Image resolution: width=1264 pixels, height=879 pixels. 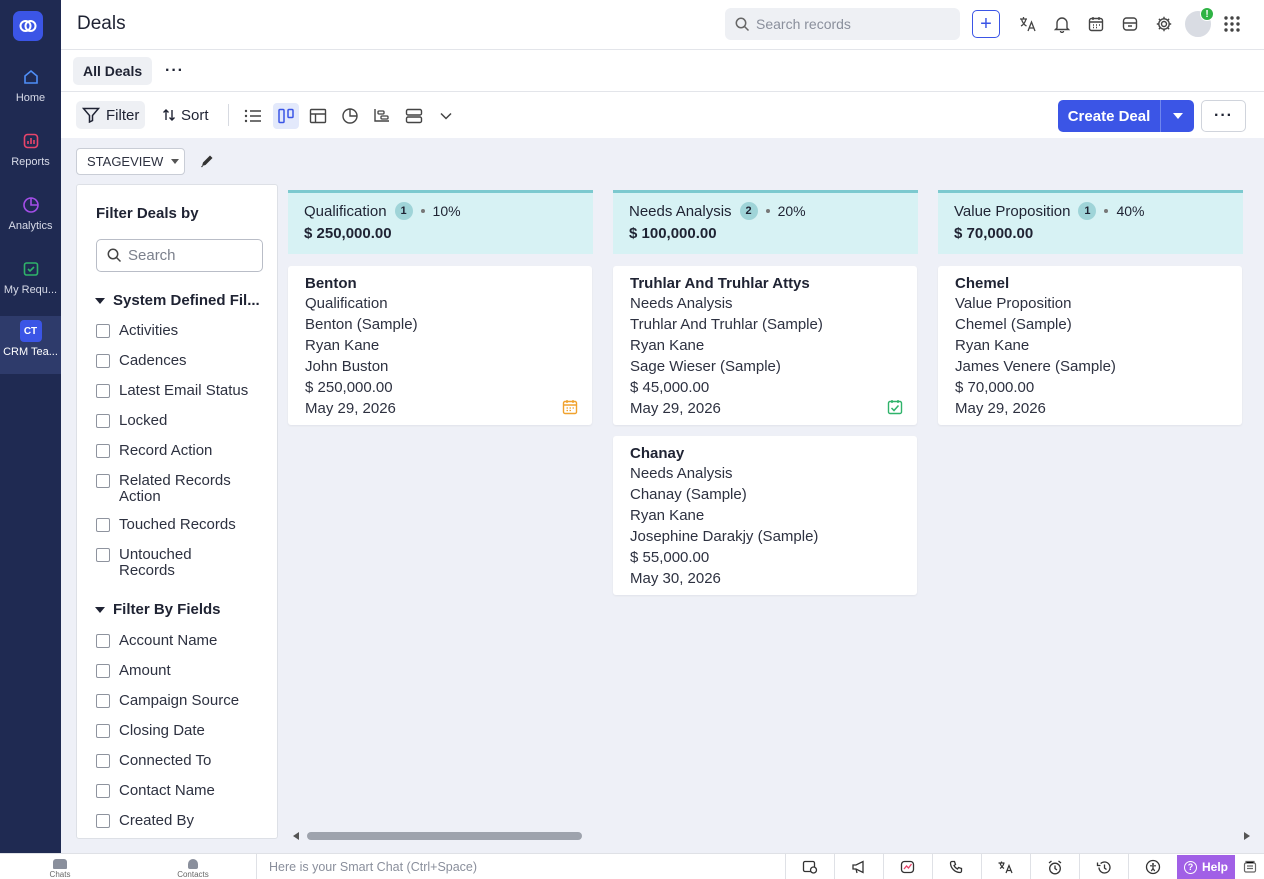 I want to click on deal-name: Chemel, so click(x=982, y=283).